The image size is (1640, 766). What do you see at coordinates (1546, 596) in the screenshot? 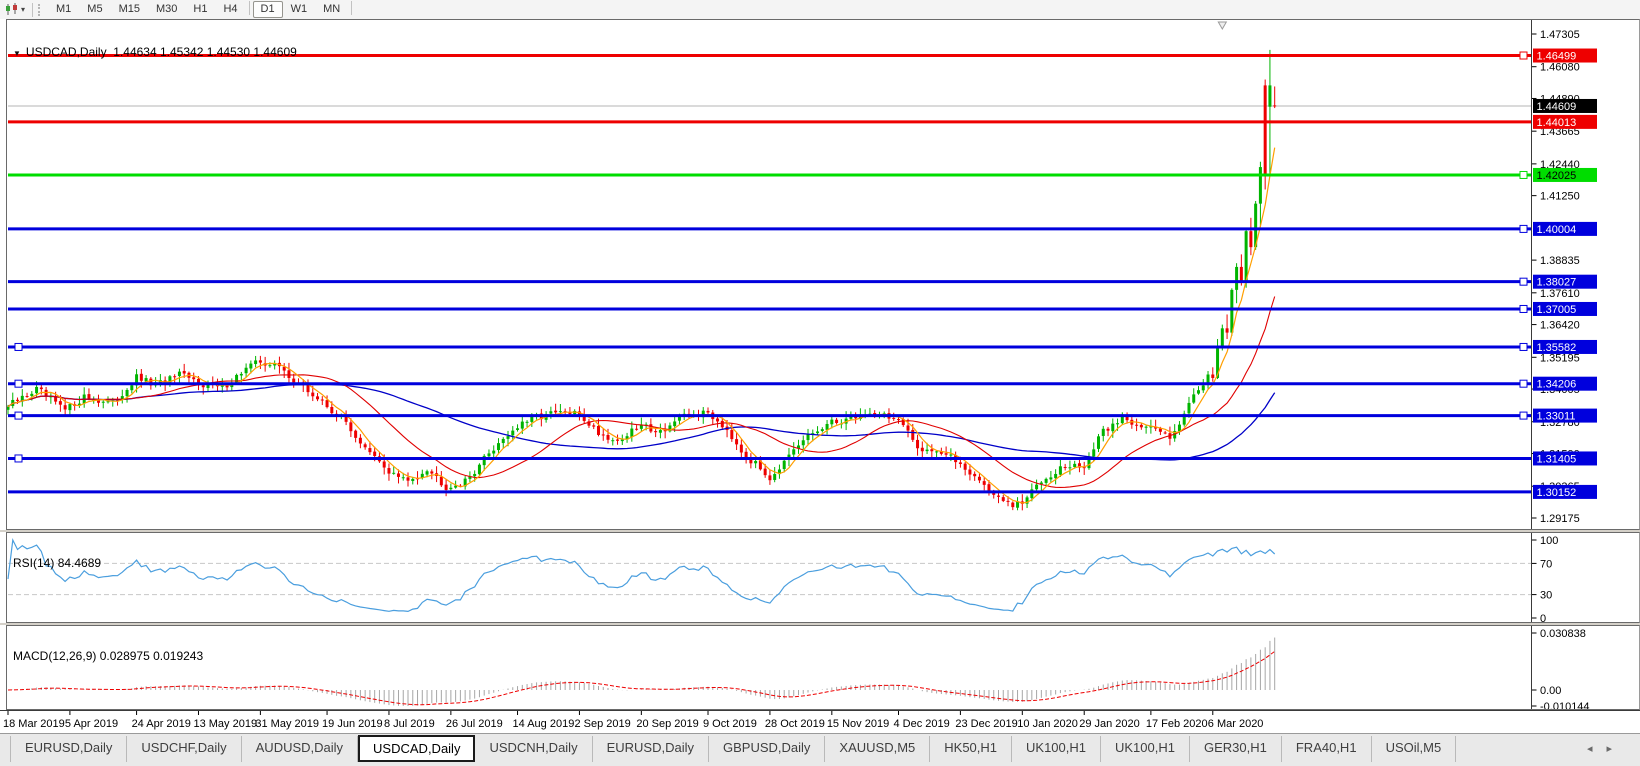
I see `rsi-axis-label: 30` at bounding box center [1546, 596].